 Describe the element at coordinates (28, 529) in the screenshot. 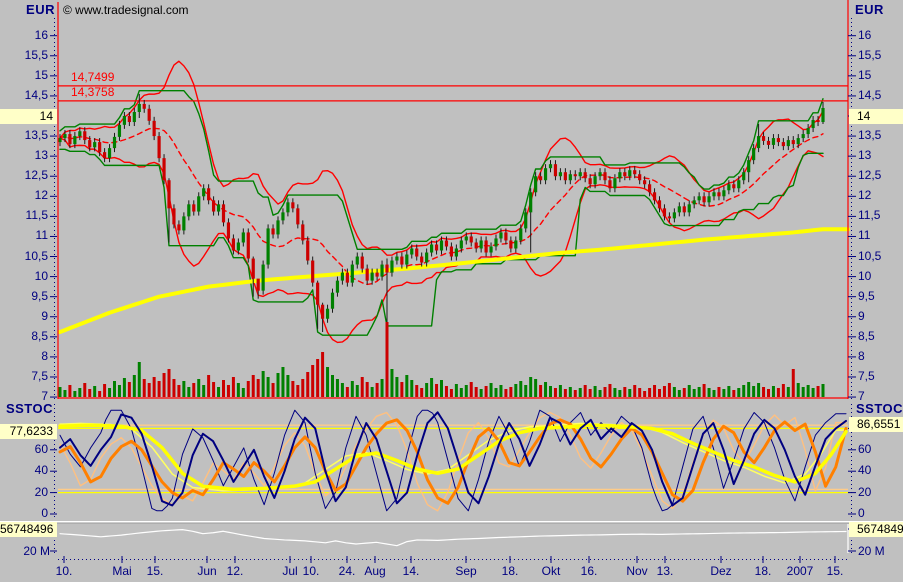

I see `volume-value-highlight-left: 56748496` at that location.